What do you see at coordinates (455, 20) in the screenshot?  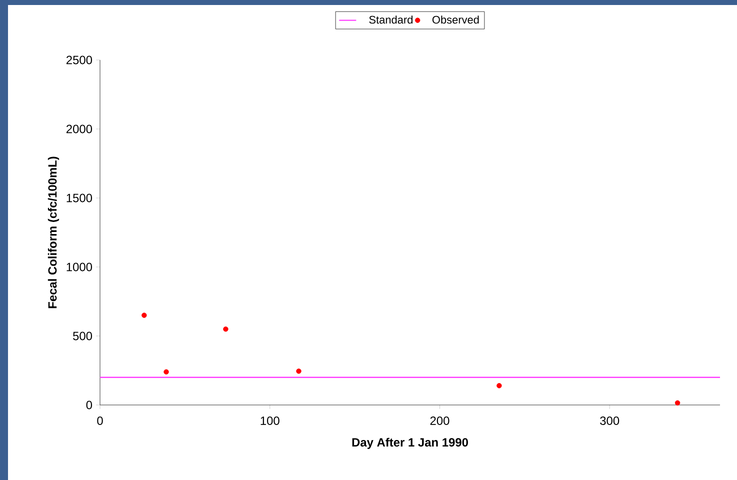 I see `legend-label: Observed` at bounding box center [455, 20].